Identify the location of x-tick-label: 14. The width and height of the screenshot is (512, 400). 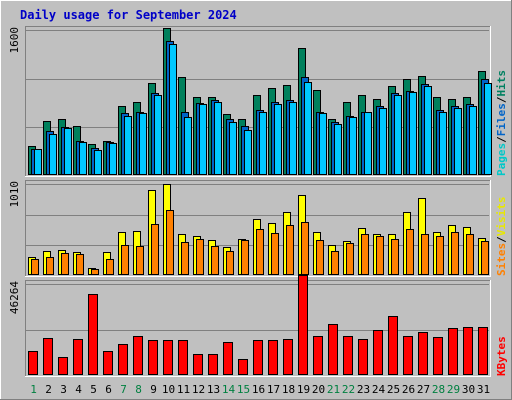
(229, 389).